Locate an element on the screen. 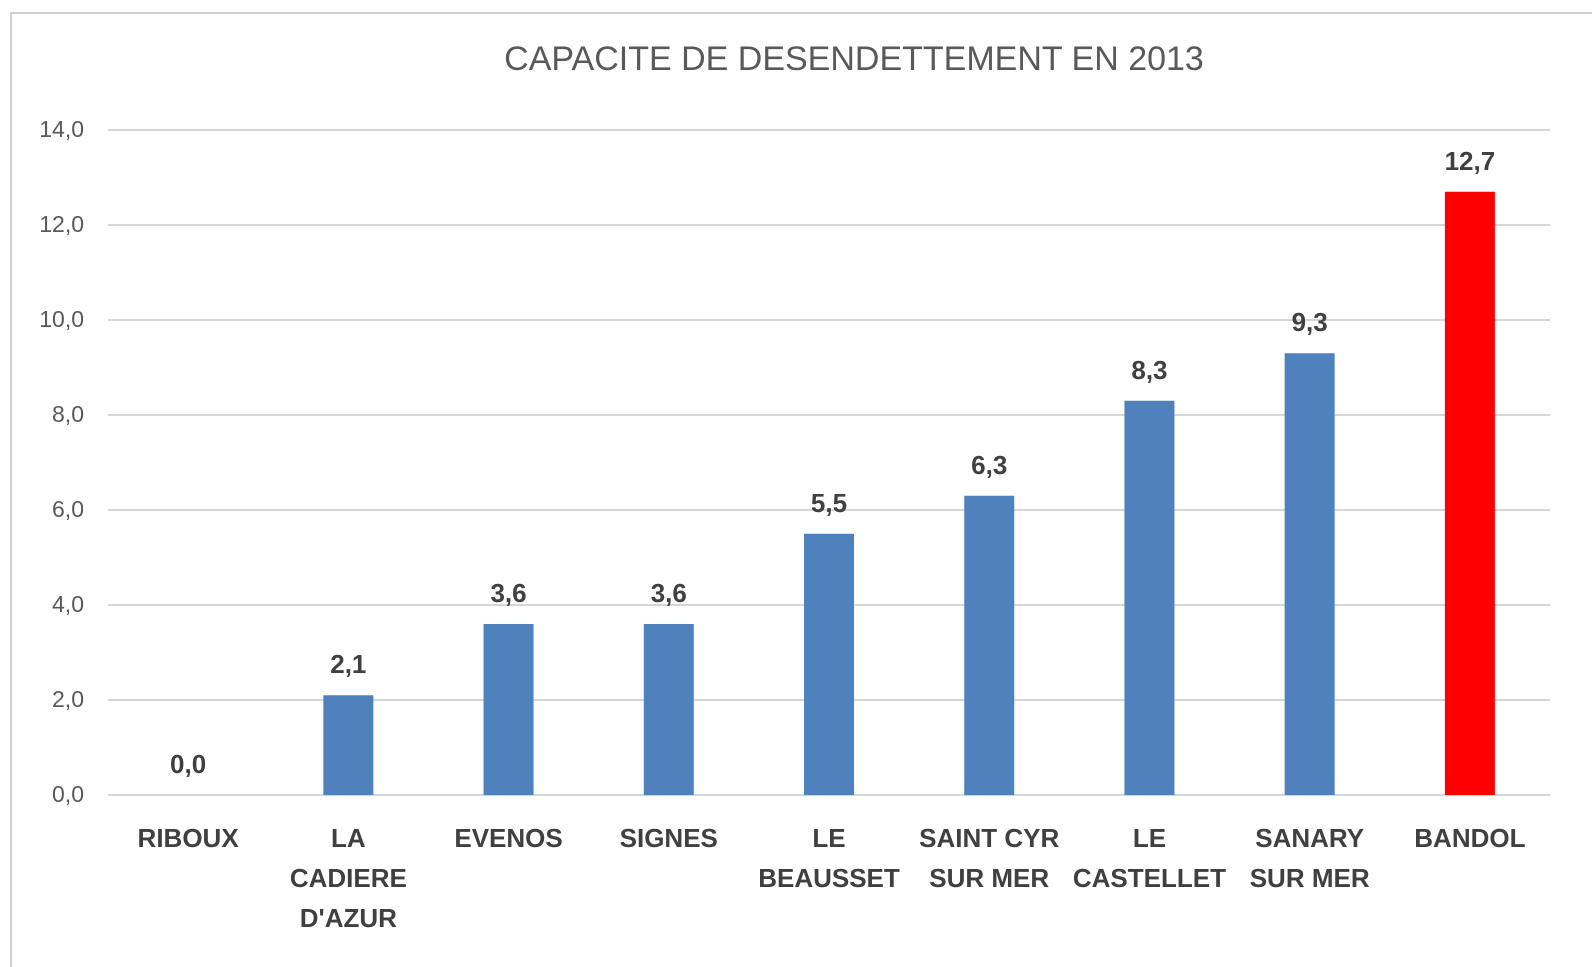  chart-title: CAPACITE DE DESENDETTEMENT EN 2013 is located at coordinates (854, 59).